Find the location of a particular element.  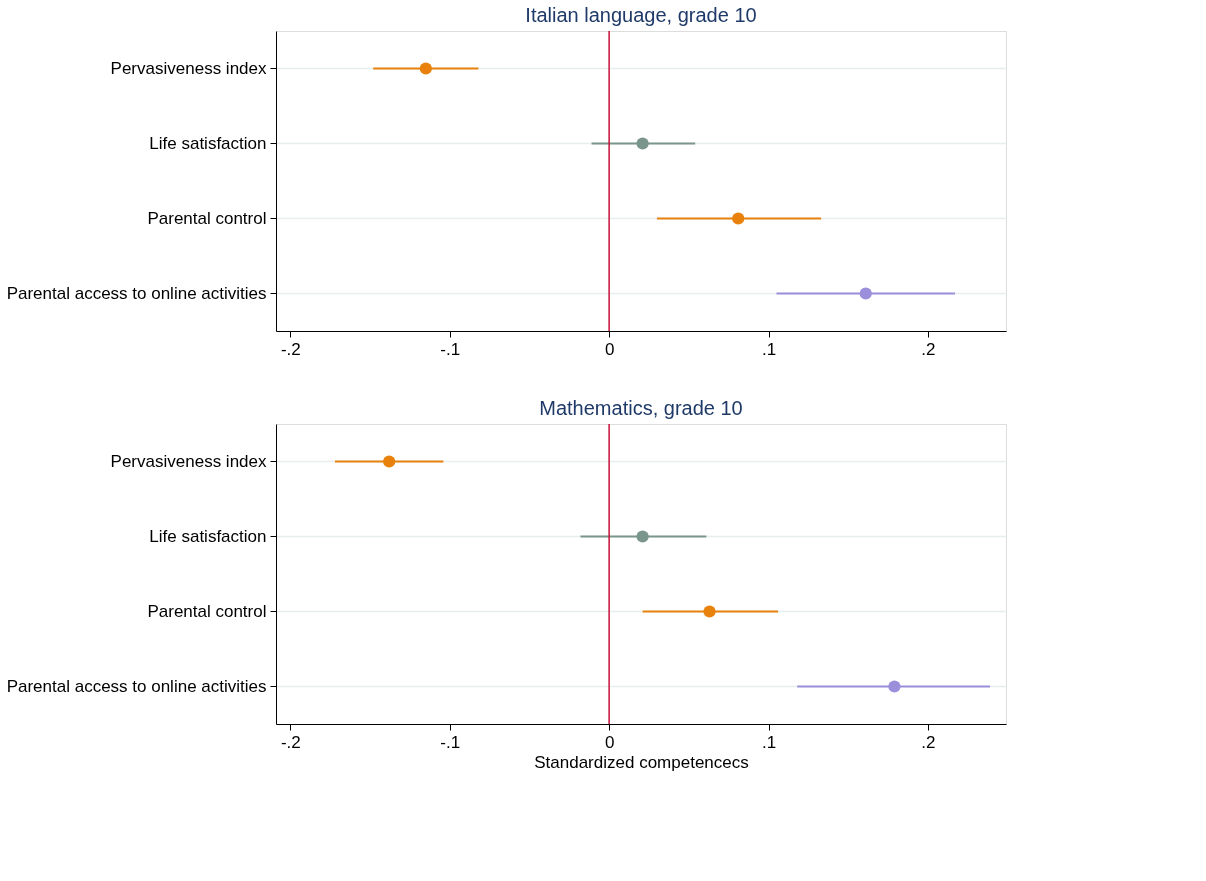

chart-title: Mathematics, grade 10 is located at coordinates (641, 408).